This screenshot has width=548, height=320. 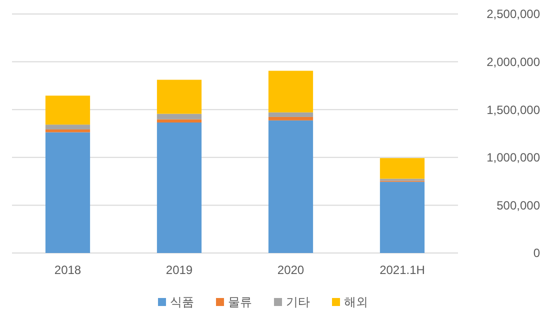 I want to click on y-tick-label: 500,000, so click(x=518, y=205).